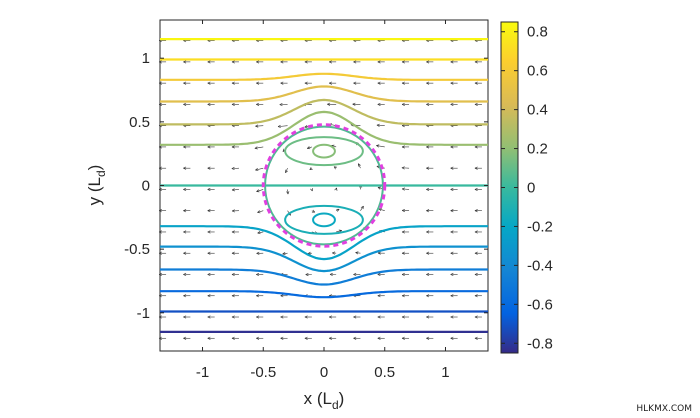 Image resolution: width=700 pixels, height=418 pixels. What do you see at coordinates (324, 372) in the screenshot?
I see `x-tick-label: 0` at bounding box center [324, 372].